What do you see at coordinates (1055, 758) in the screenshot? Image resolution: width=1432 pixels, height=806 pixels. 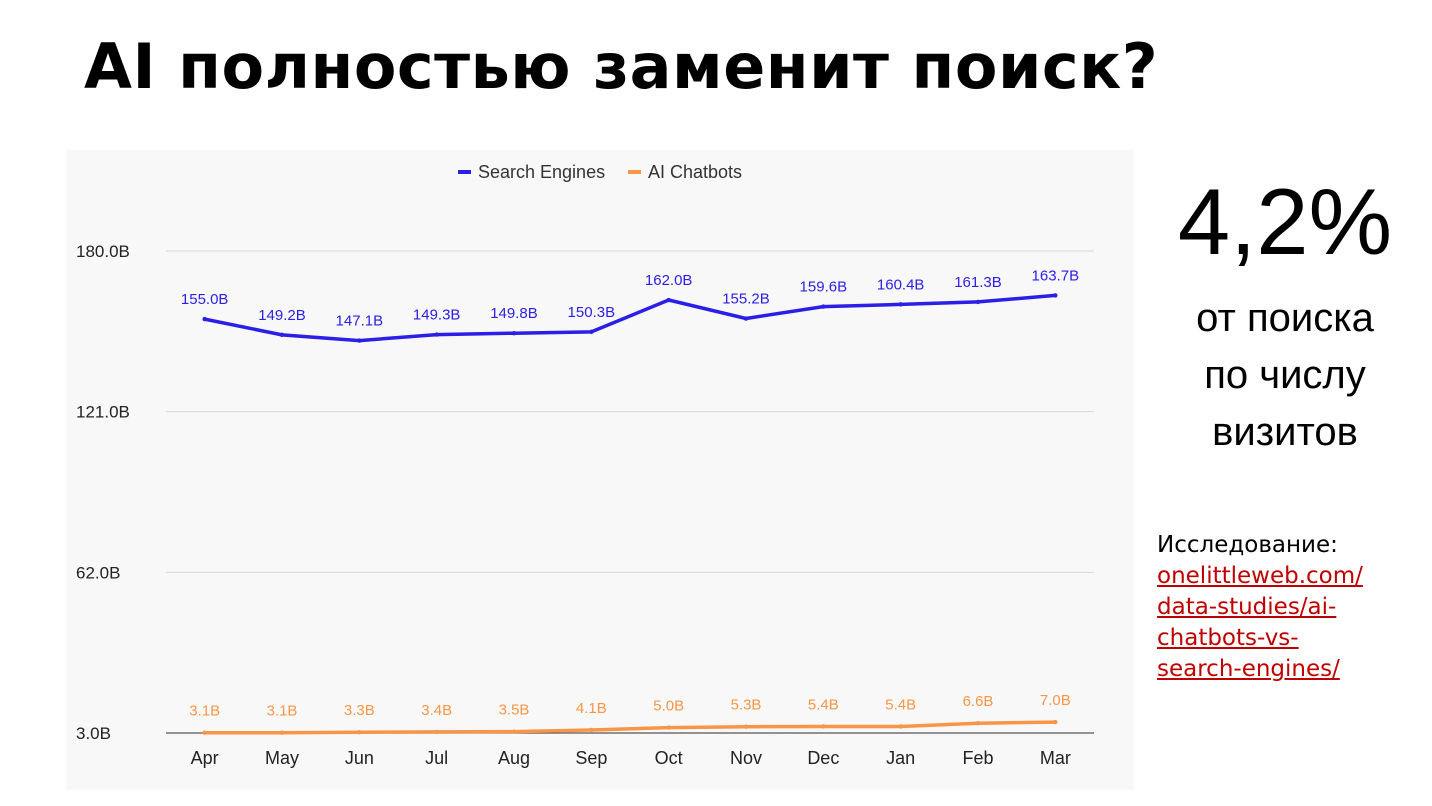 I see `x-tick-label: Mar` at bounding box center [1055, 758].